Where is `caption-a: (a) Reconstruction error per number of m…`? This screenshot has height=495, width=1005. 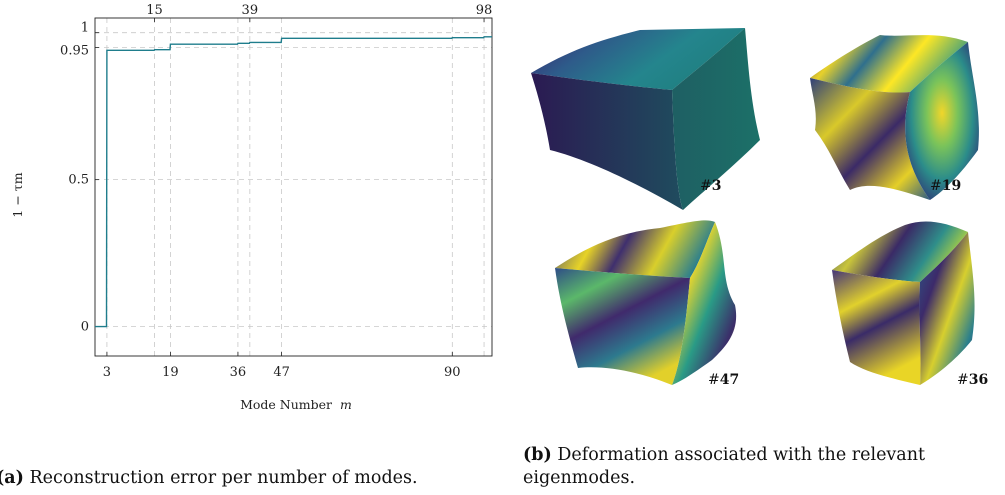 caption-a: (a) Reconstruction error per number of m… is located at coordinates (209, 478).